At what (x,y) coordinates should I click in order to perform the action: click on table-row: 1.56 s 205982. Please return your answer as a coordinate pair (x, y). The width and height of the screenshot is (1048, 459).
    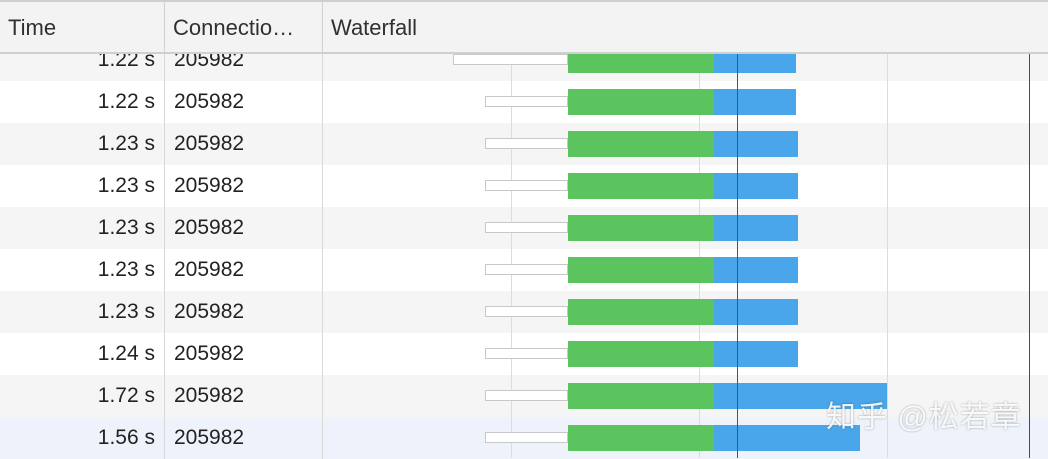
    Looking at the image, I should click on (524, 438).